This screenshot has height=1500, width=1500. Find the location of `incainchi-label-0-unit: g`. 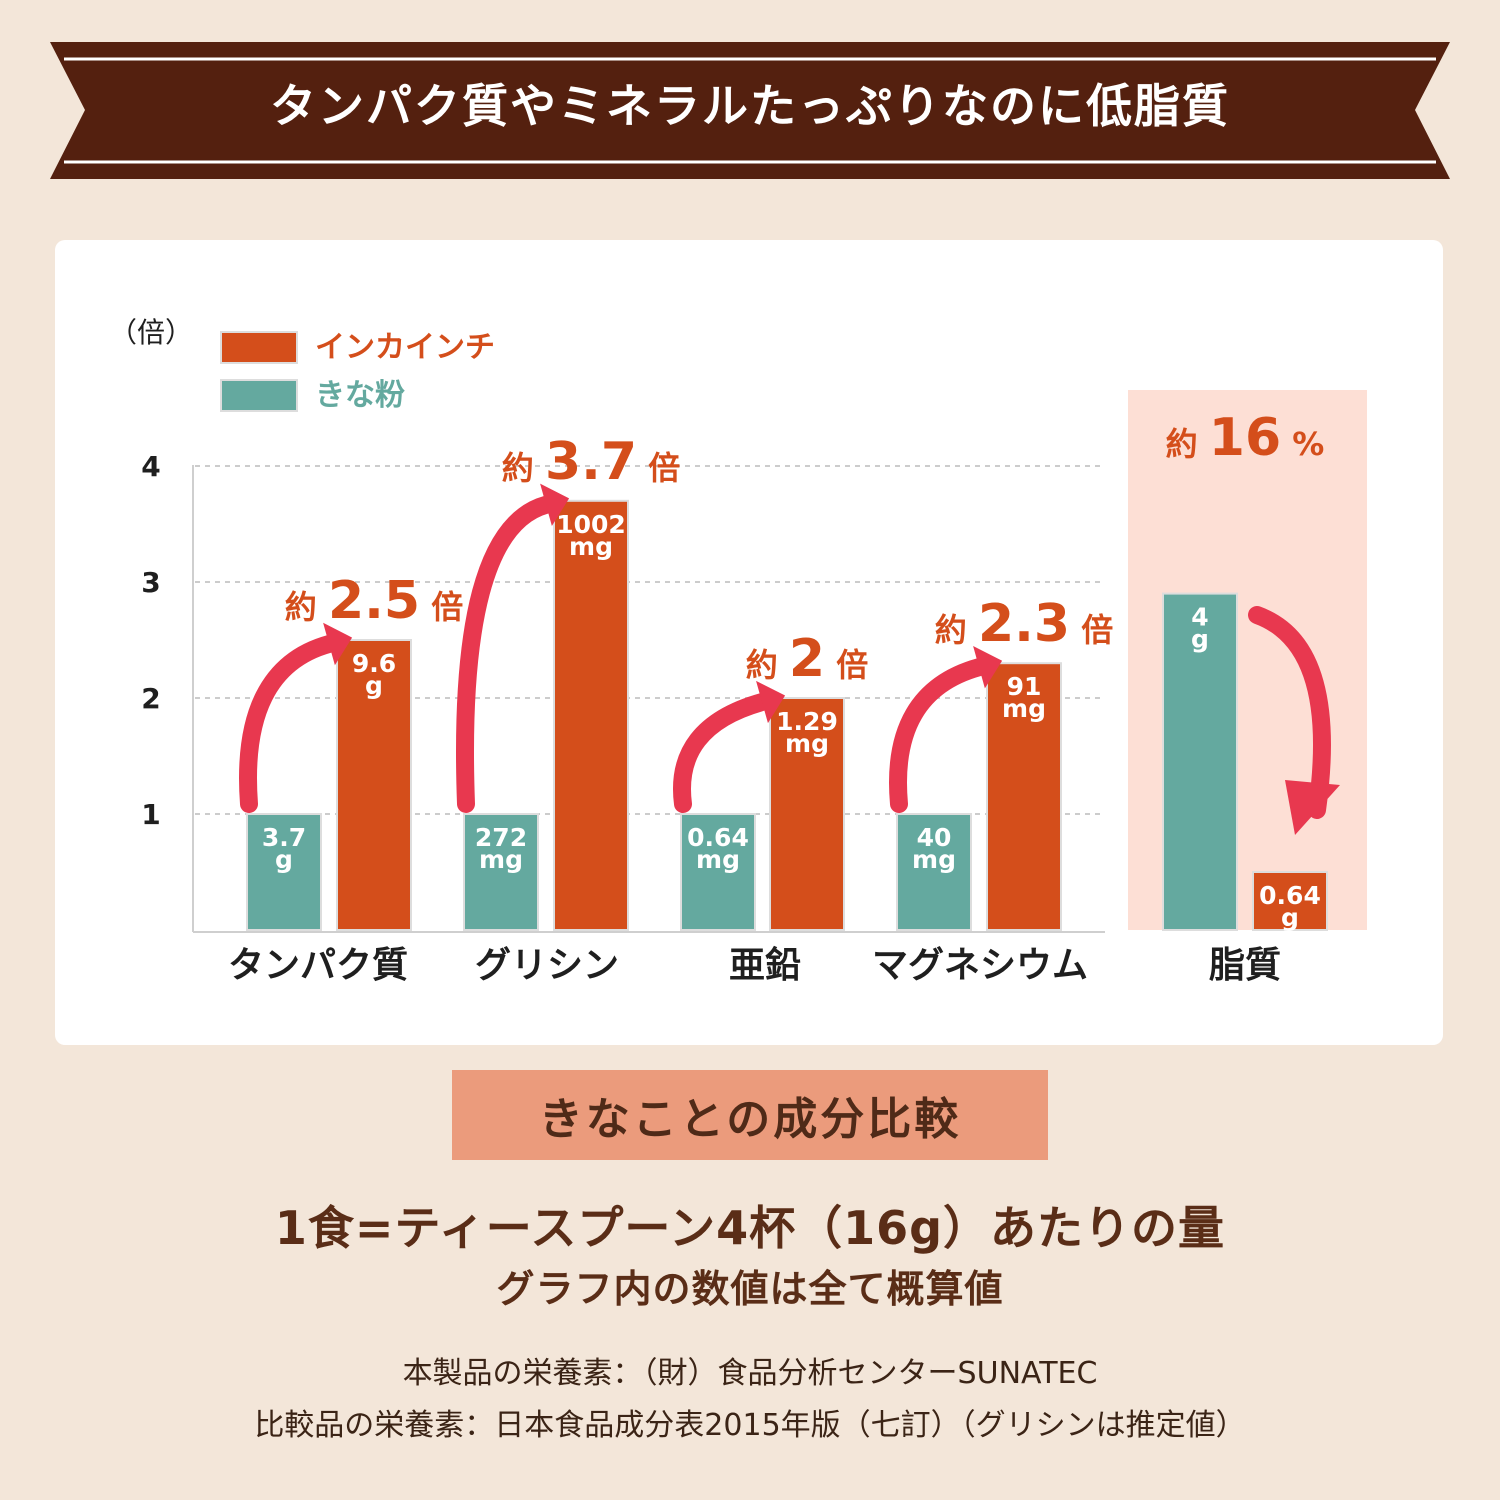

incainchi-label-0-unit: g is located at coordinates (374, 685).